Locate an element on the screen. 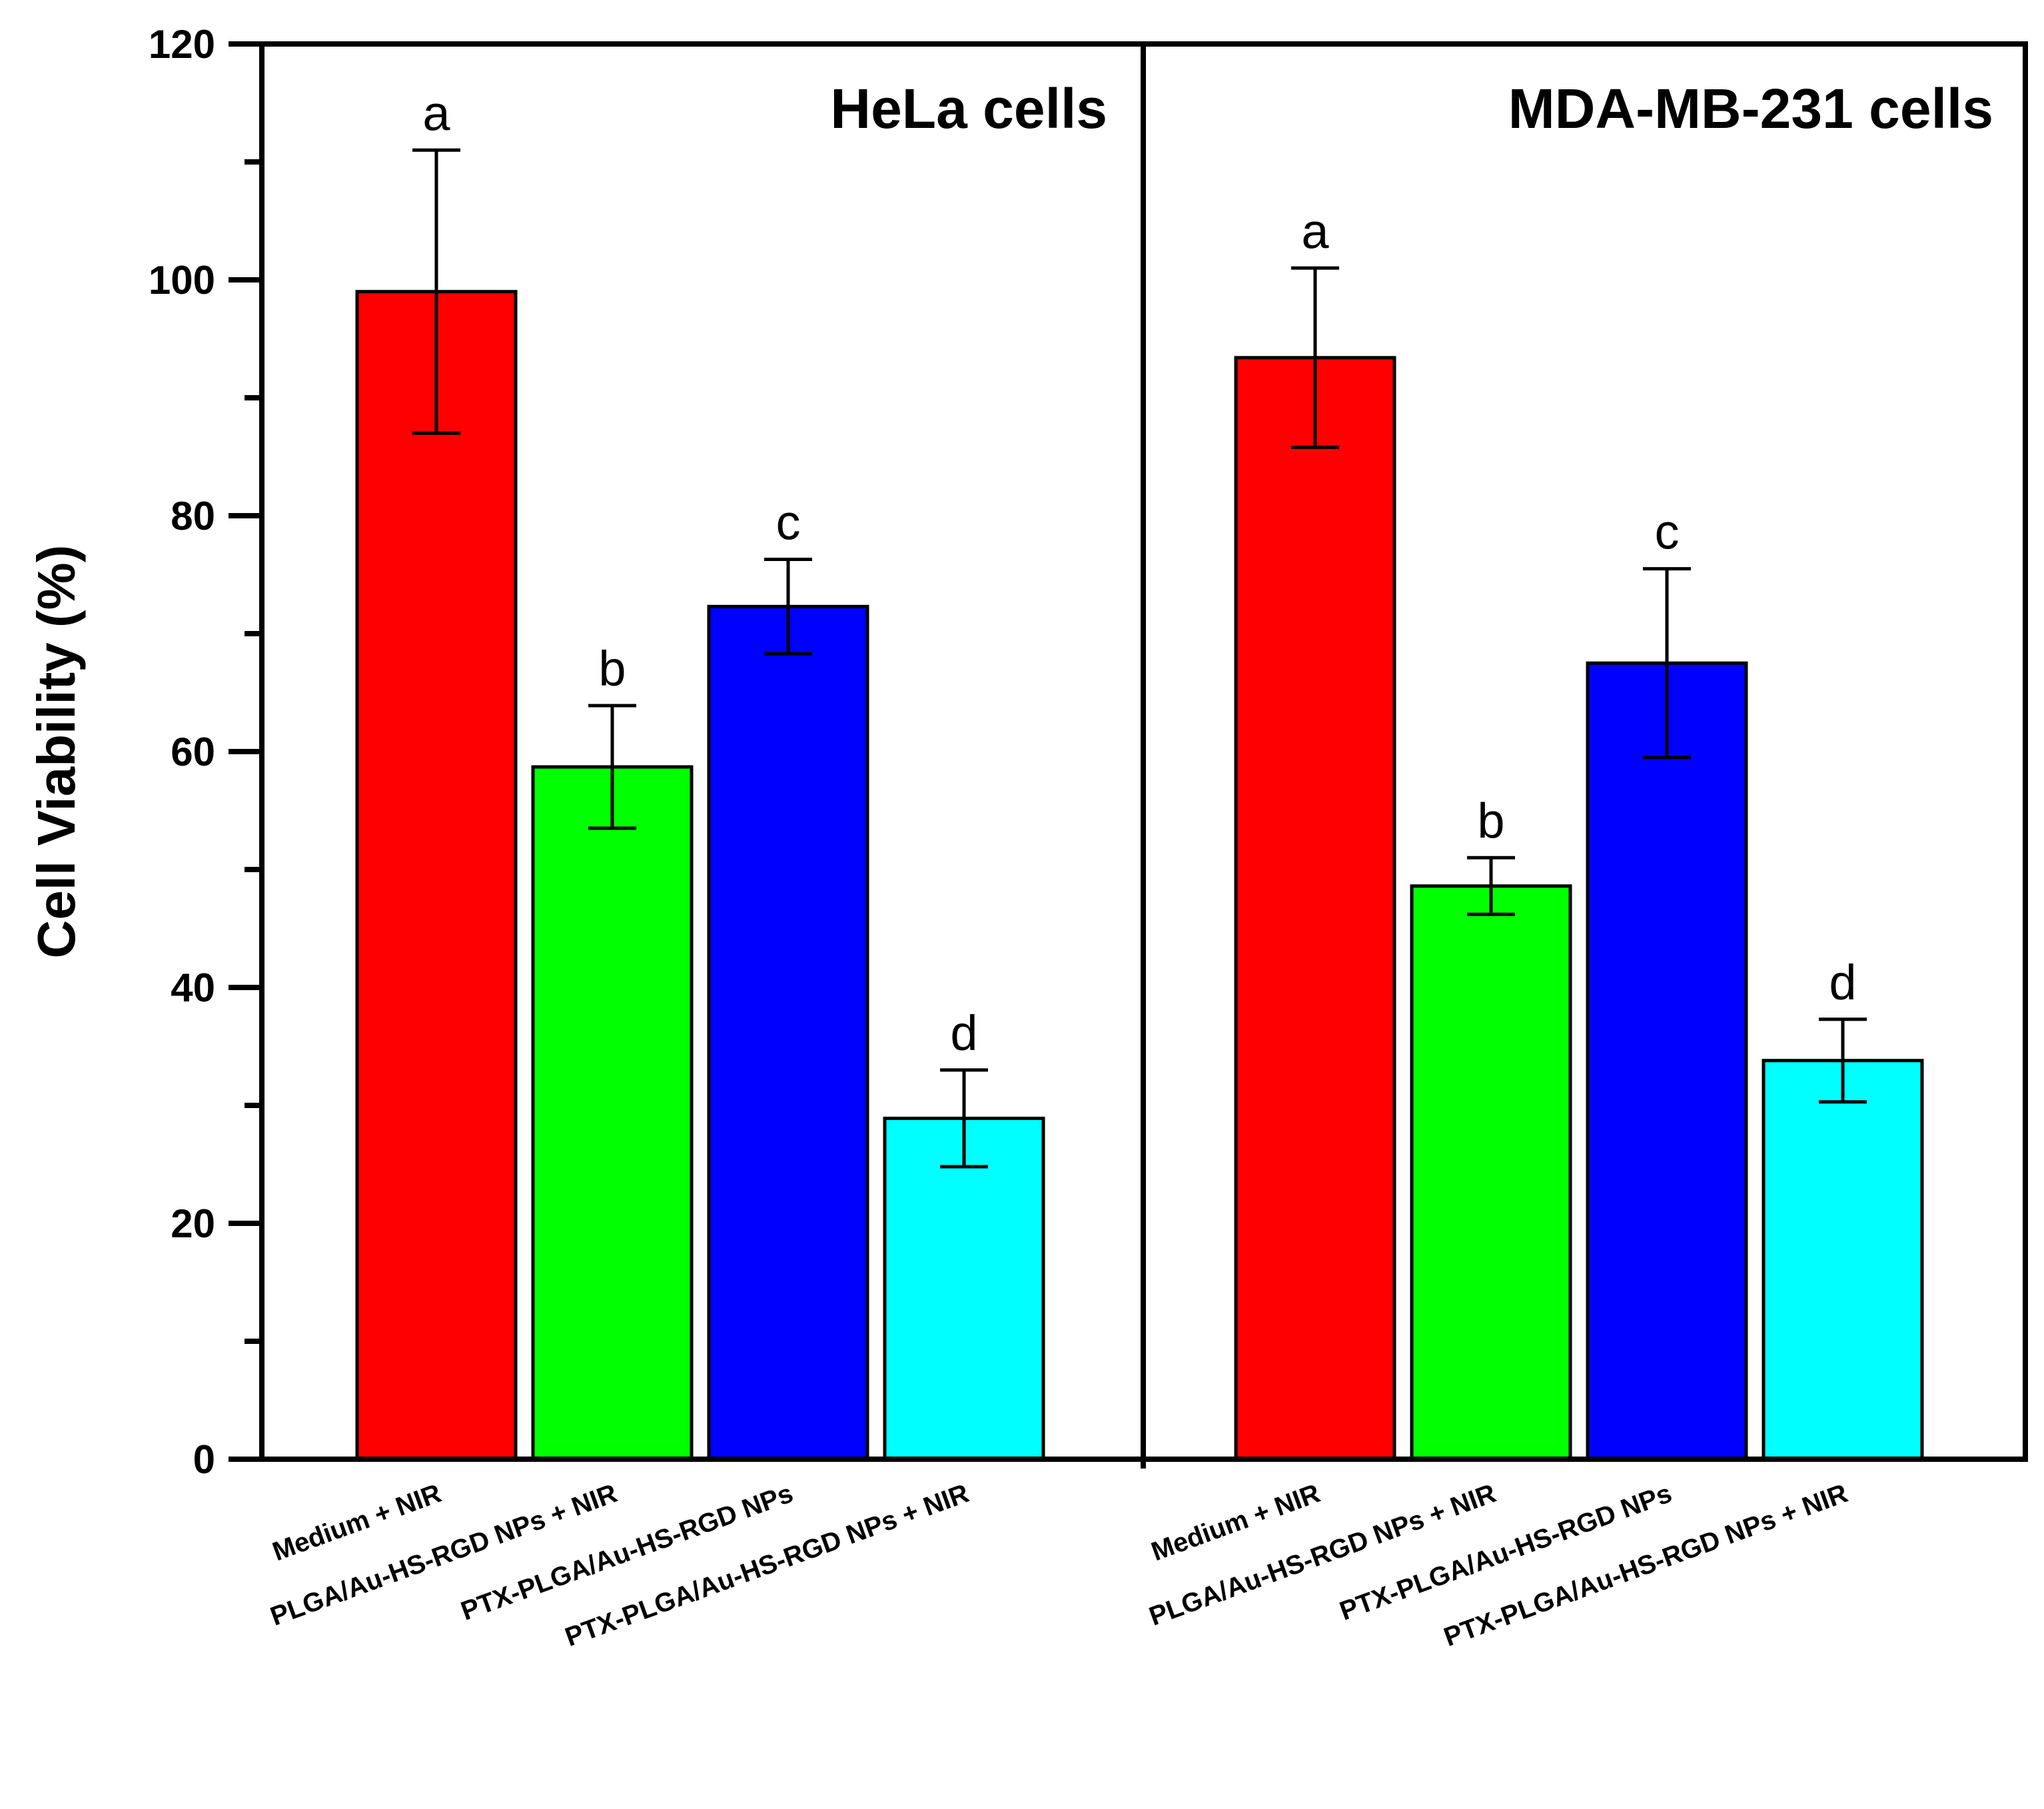 The image size is (2044, 1809). y-axis-ticks: 0 20 40 60 80 100 120 is located at coordinates (205, 752).